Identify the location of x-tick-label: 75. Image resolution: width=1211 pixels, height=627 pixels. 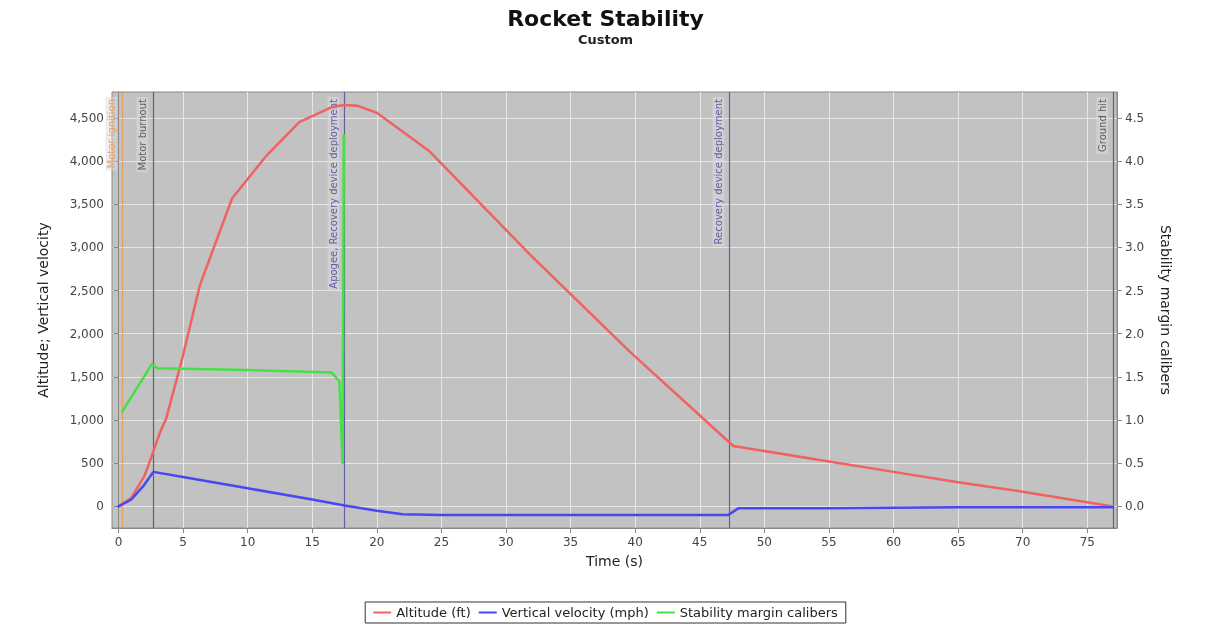
(1087, 542).